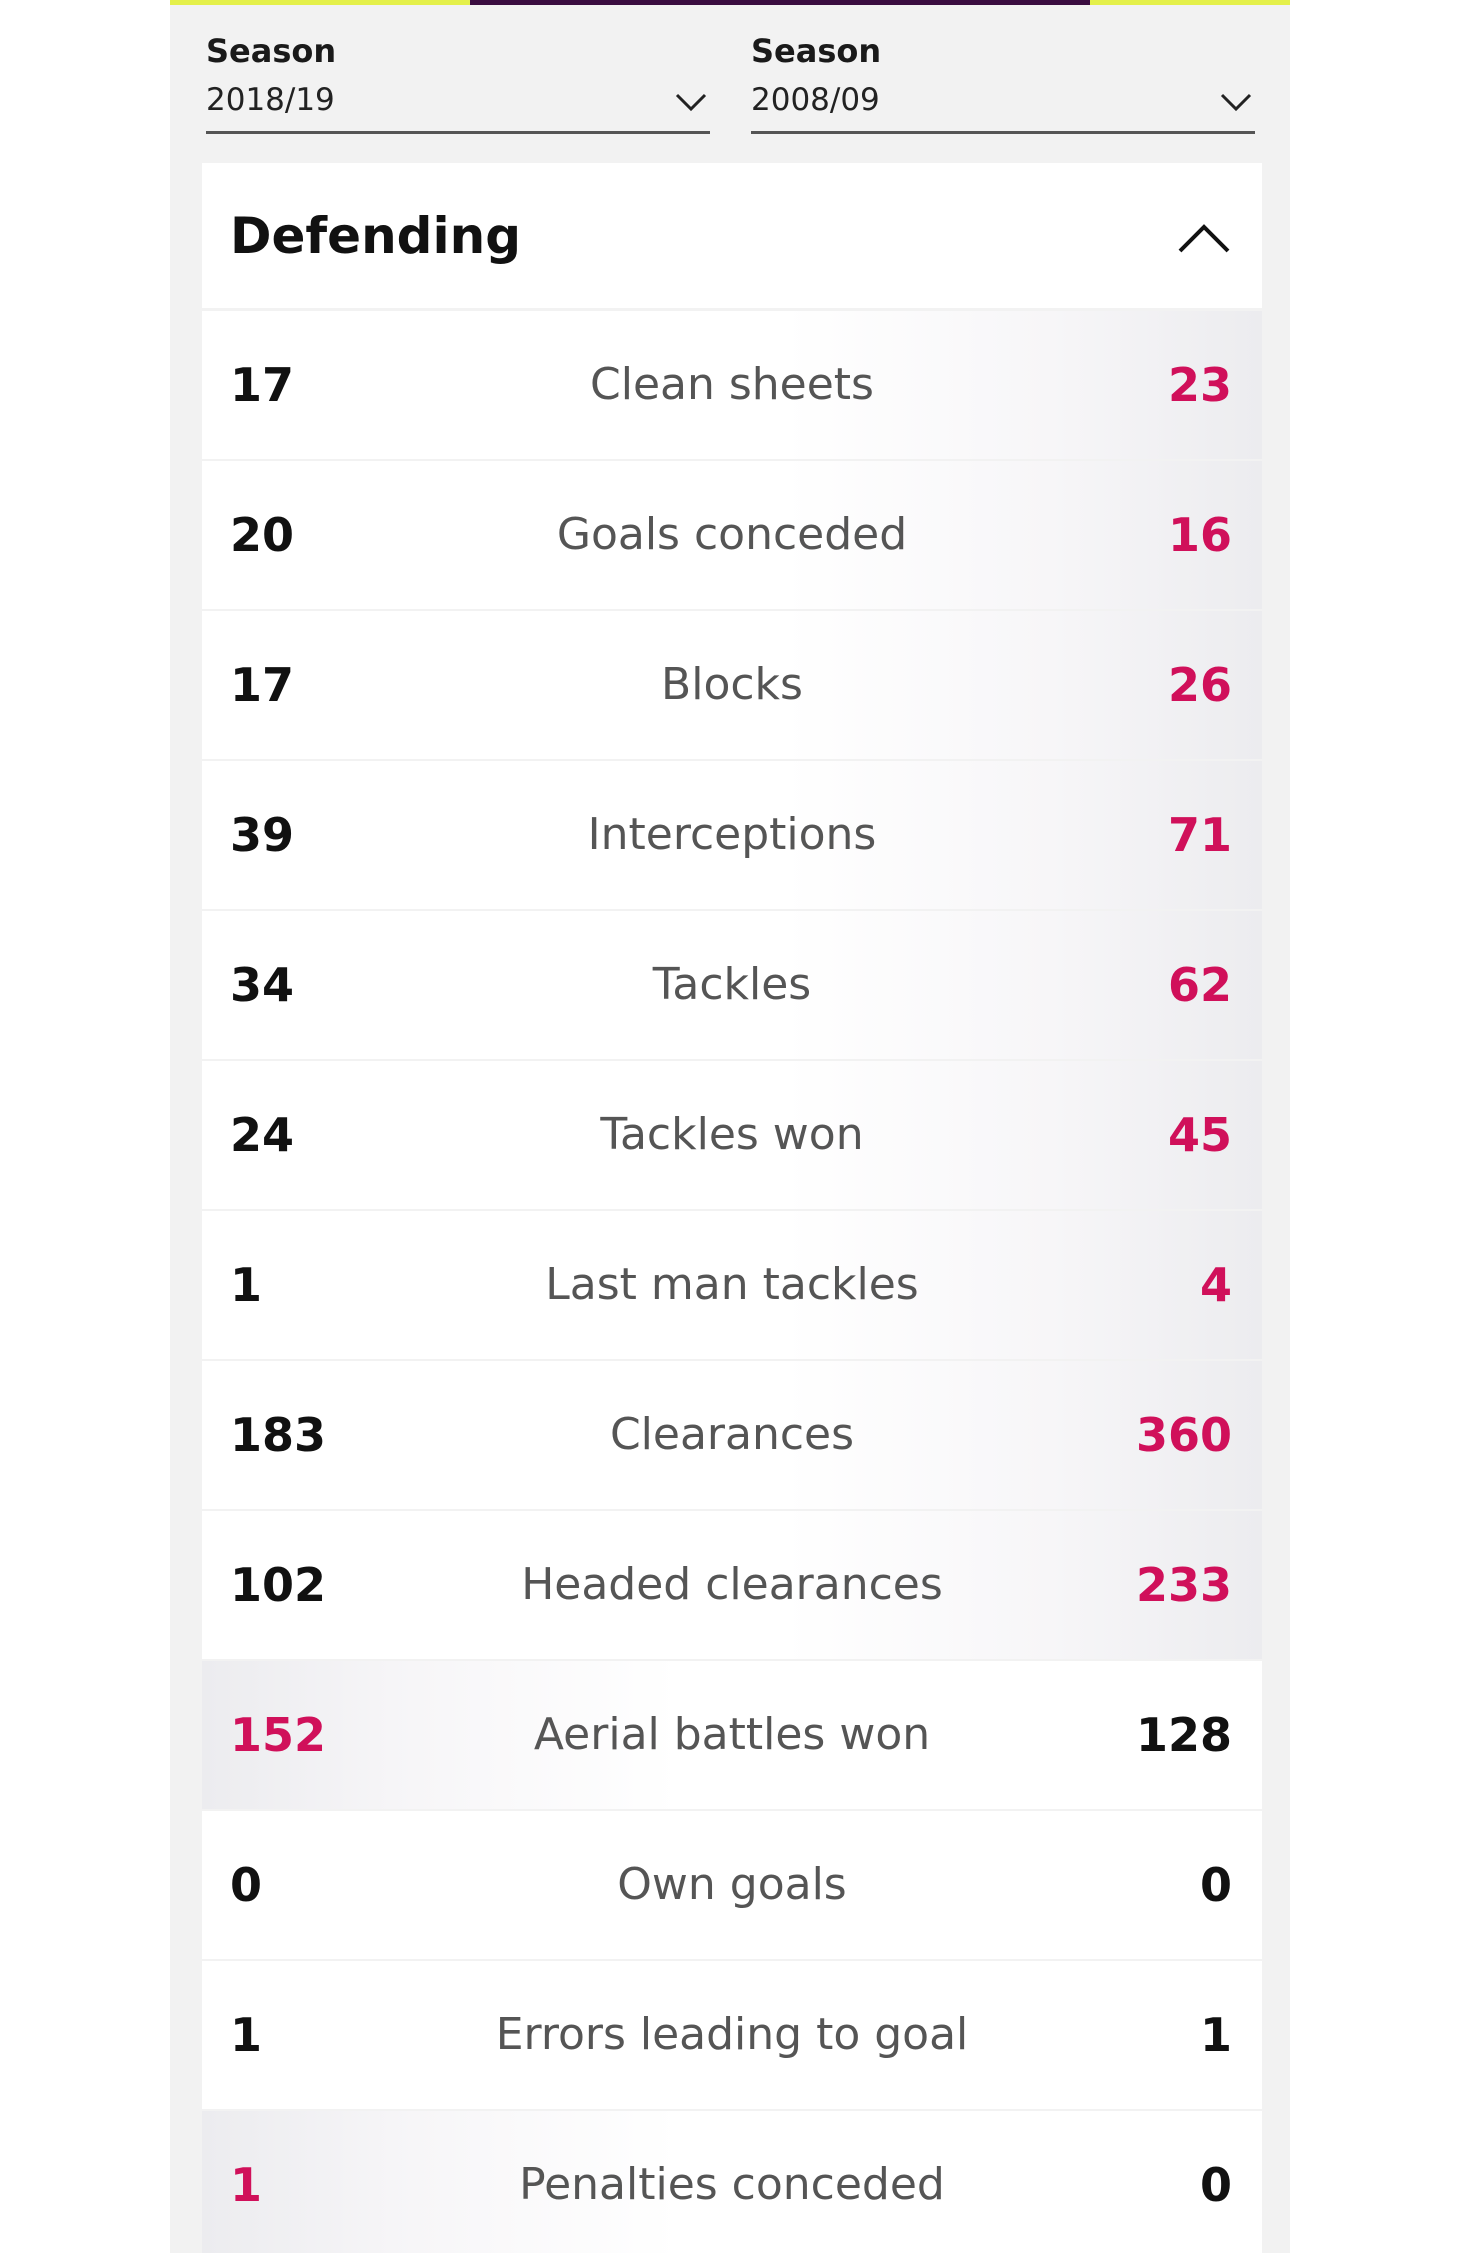 The height and width of the screenshot is (2253, 1460). I want to click on stat-label: Headed clearances, so click(732, 1584).